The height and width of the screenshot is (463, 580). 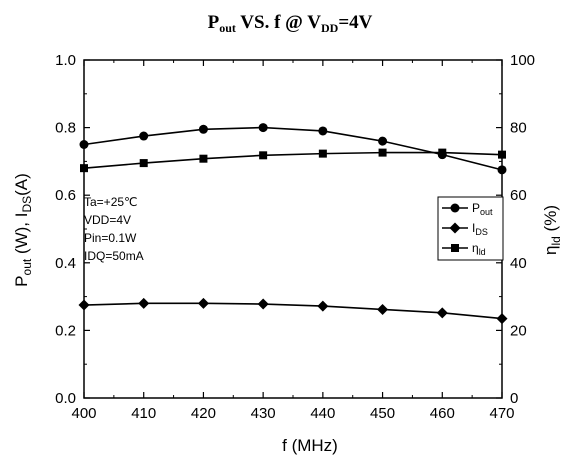 I want to click on legend-label: Pout, so click(x=482, y=209).